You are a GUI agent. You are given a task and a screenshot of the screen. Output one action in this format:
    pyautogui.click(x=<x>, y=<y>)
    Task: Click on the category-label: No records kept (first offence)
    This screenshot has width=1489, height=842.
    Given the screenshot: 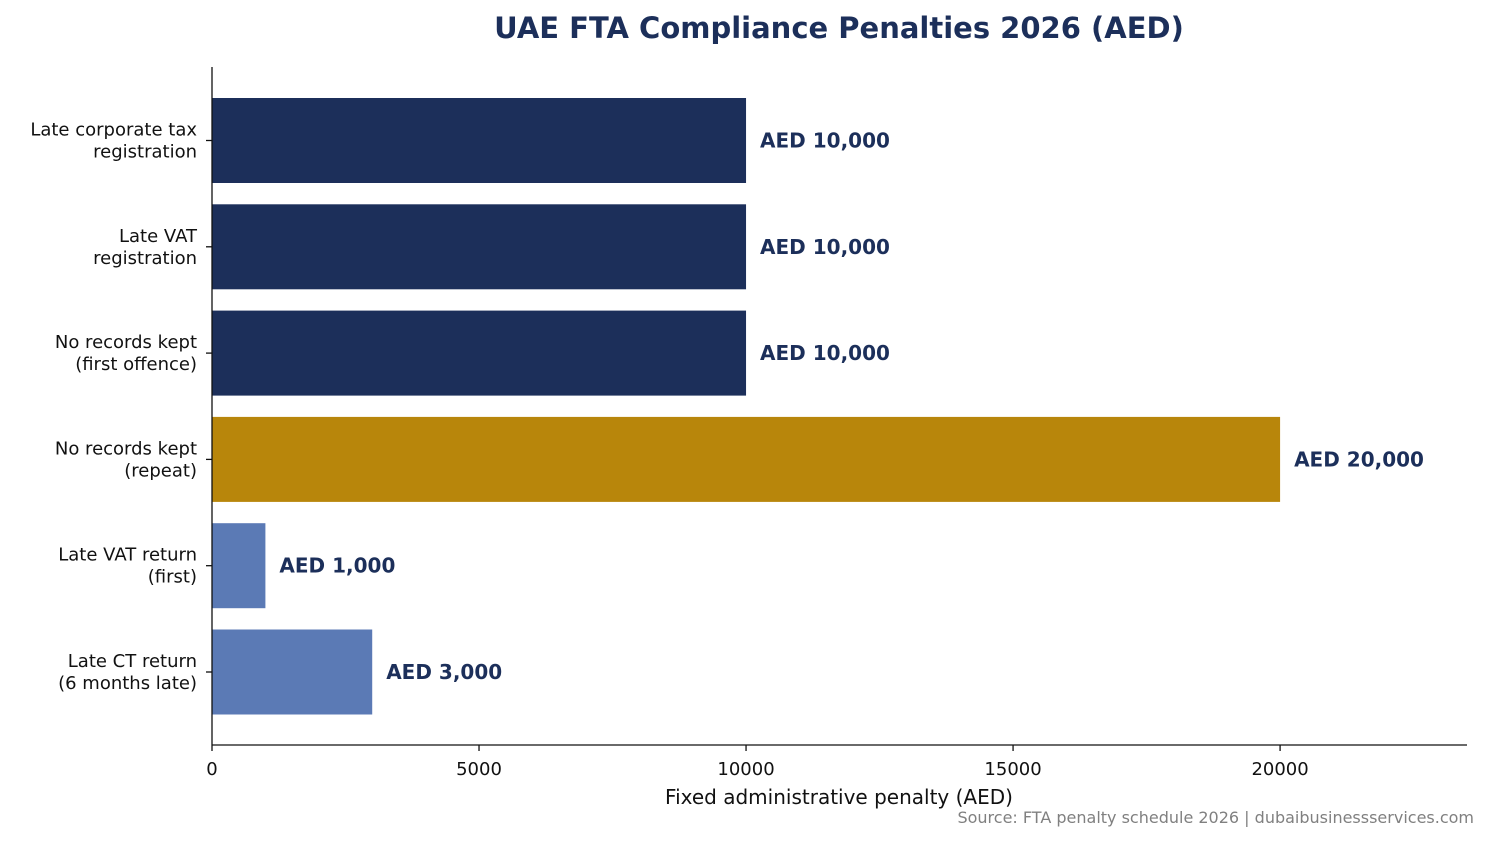 What is the action you would take?
    pyautogui.click(x=126, y=353)
    